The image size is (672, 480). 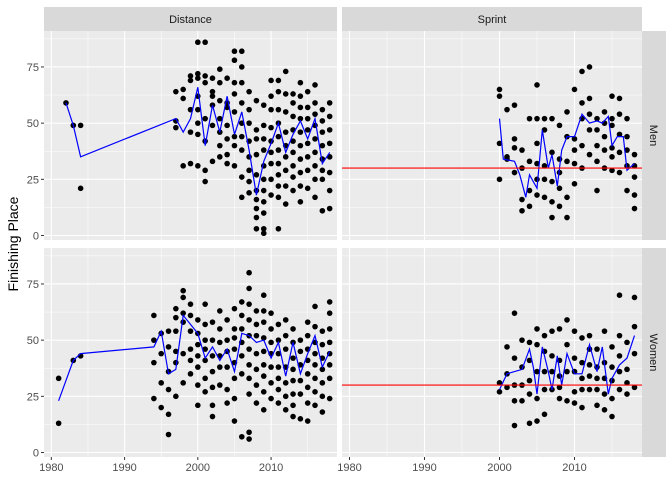 What do you see at coordinates (33, 341) in the screenshot?
I see `y-tick-label: 50` at bounding box center [33, 341].